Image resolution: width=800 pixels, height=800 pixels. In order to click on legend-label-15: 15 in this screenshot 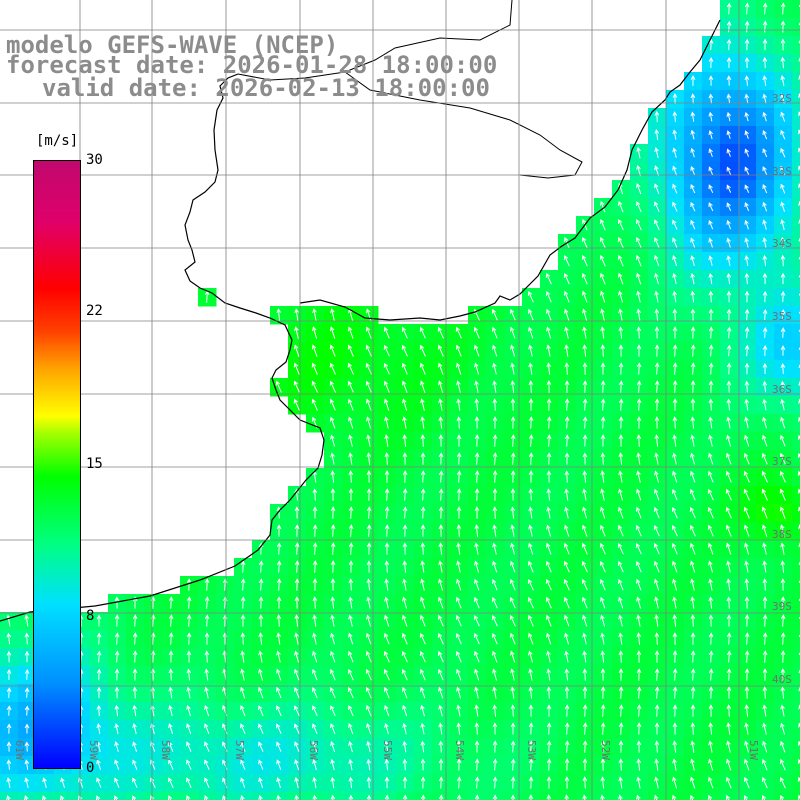, I will do `click(94, 464)`.